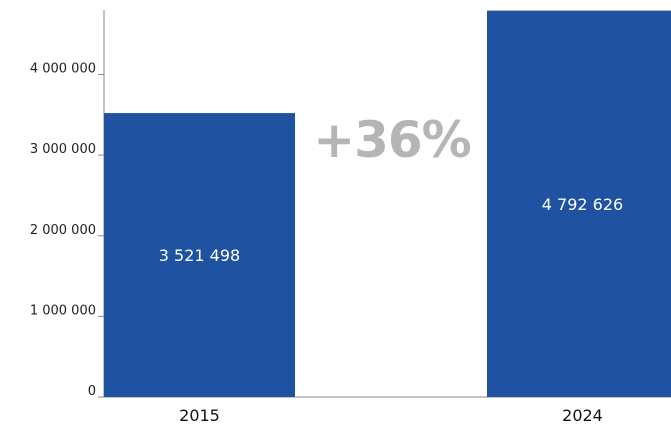 This screenshot has width=671, height=428. I want to click on y-tick-label: 1 000 000, so click(63, 310).